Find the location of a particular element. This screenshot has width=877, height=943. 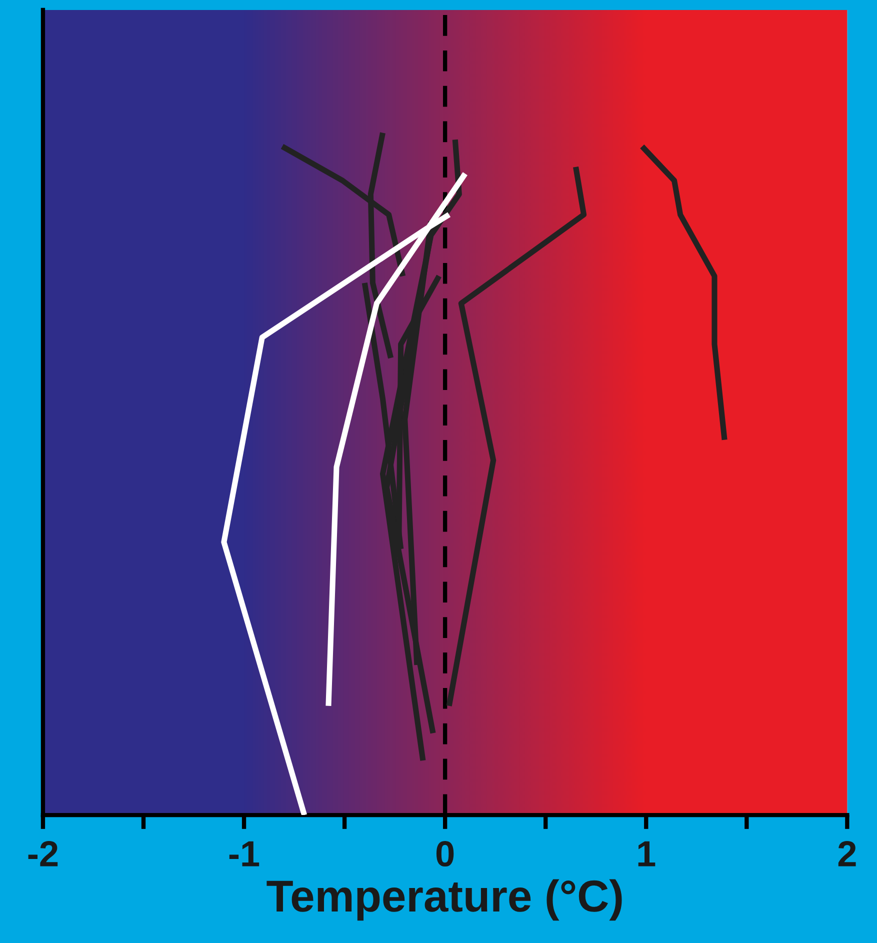

x-tick-label: -2 is located at coordinates (43, 853).